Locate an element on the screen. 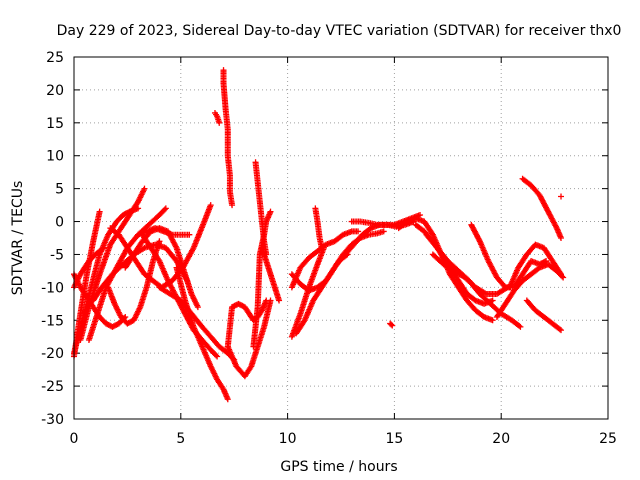  x-tick-label: 20 is located at coordinates (501, 439).